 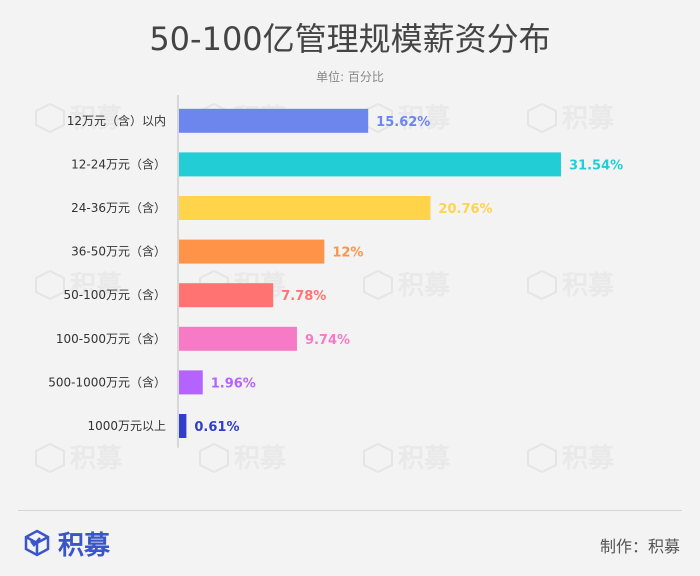 I want to click on unit-subtitle: 单位: 百分比, so click(x=350, y=77).